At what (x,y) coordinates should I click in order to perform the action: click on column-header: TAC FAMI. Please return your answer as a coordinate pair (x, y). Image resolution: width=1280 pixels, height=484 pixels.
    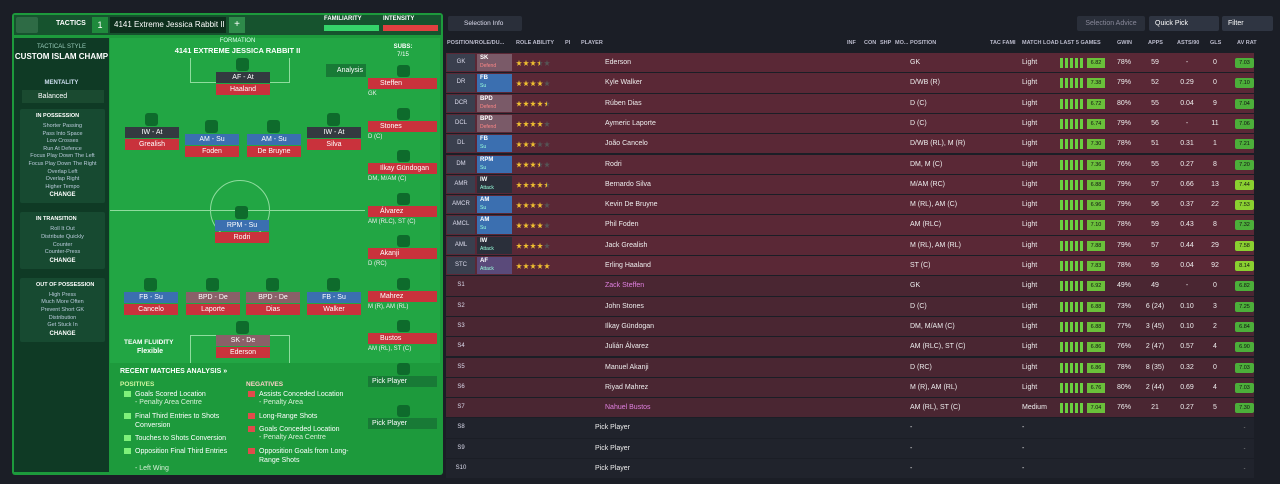
    Looking at the image, I should click on (1003, 43).